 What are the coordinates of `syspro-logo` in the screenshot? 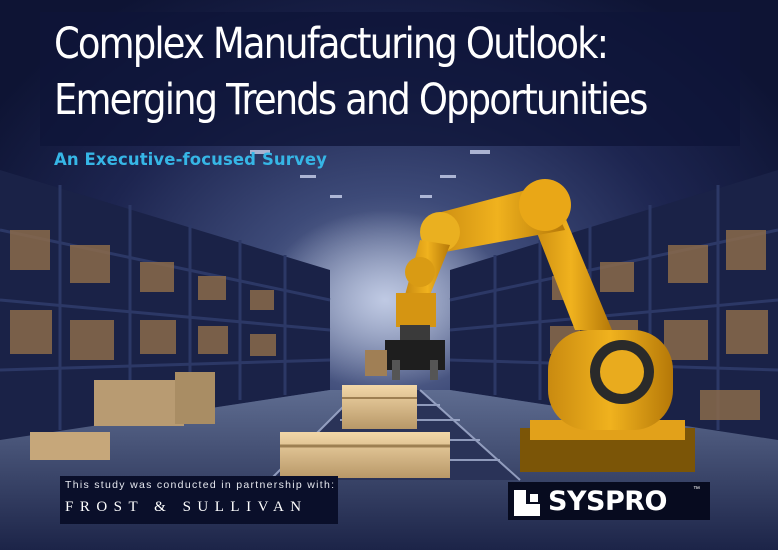 It's located at (609, 501).